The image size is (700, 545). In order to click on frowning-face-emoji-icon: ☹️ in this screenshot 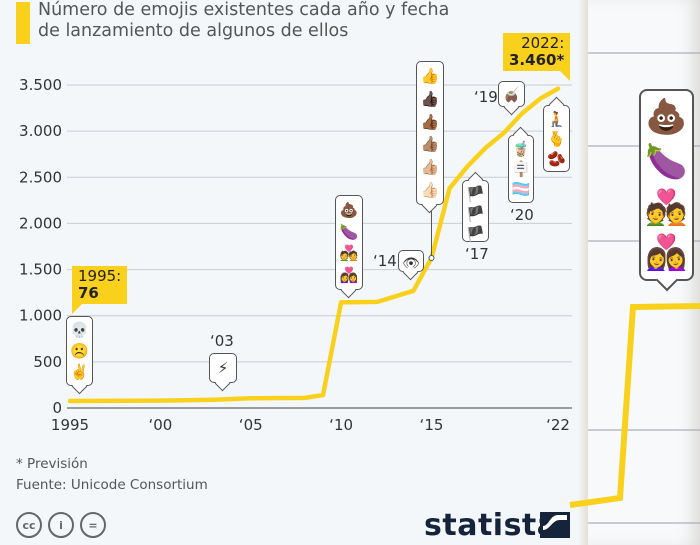, I will do `click(79, 350)`.